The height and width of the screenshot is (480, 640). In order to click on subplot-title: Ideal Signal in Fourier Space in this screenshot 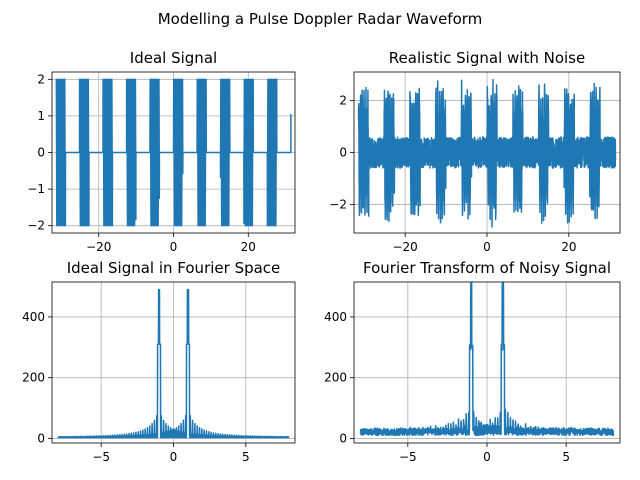, I will do `click(174, 268)`.